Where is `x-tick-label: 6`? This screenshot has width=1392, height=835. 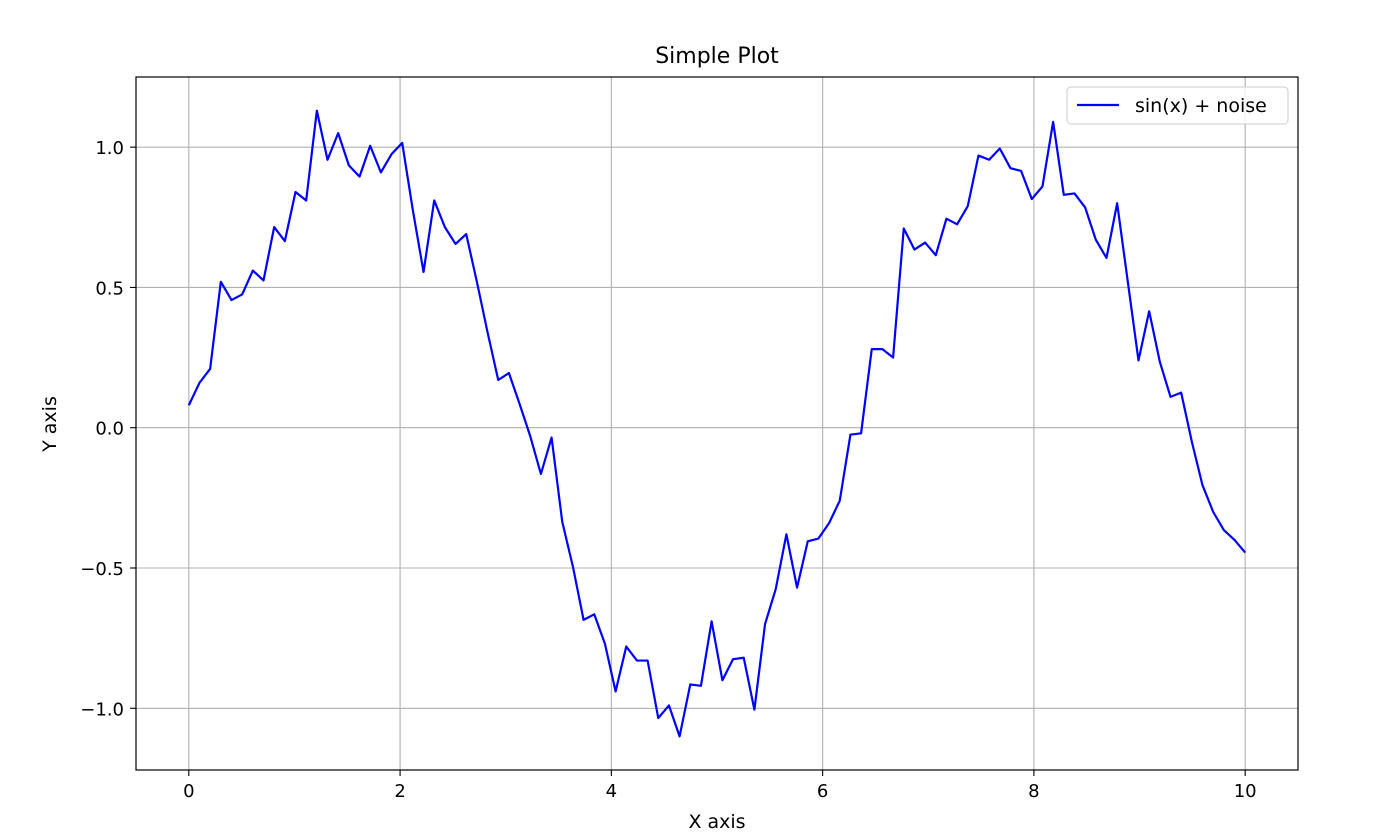 x-tick-label: 6 is located at coordinates (822, 791).